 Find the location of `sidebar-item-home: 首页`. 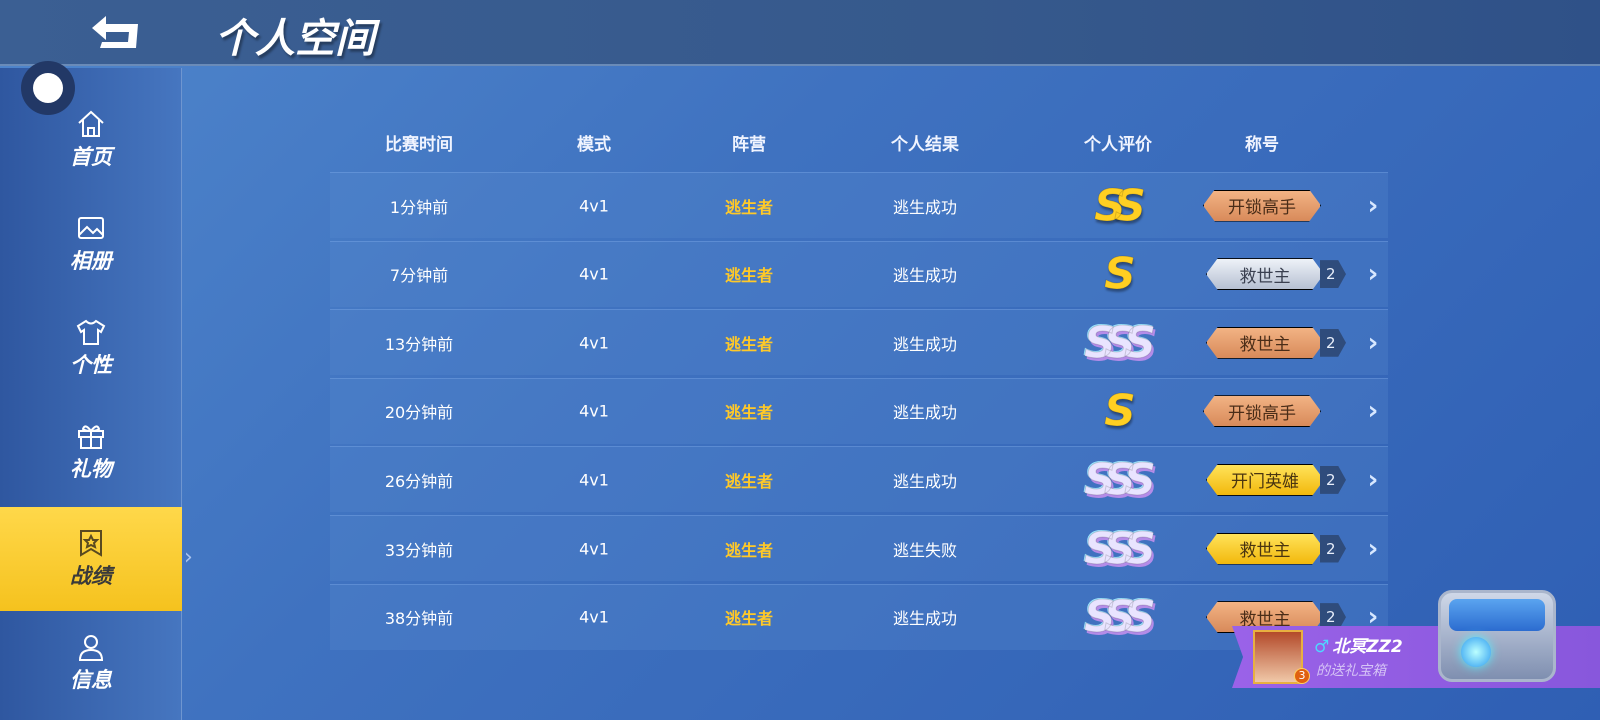

sidebar-item-home: 首页 is located at coordinates (91, 140).